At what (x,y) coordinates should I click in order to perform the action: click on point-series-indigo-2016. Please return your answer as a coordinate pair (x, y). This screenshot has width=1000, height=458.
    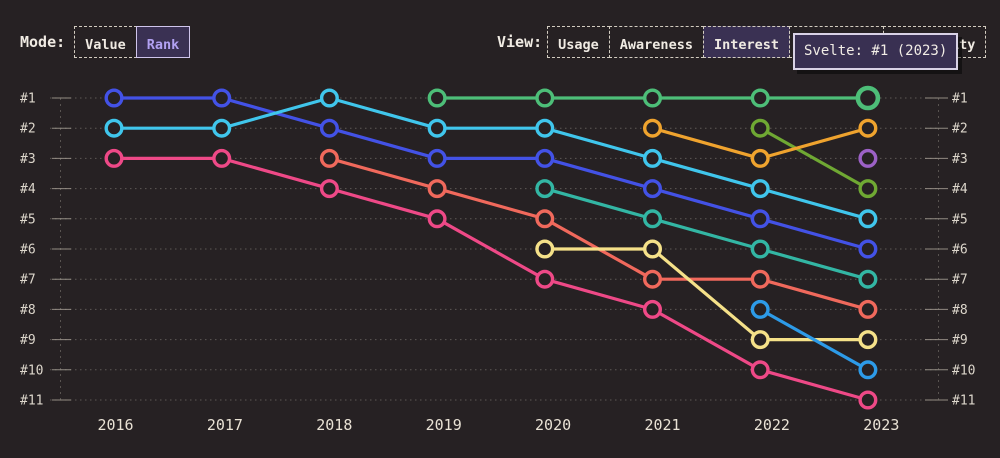
    Looking at the image, I should click on (114, 98).